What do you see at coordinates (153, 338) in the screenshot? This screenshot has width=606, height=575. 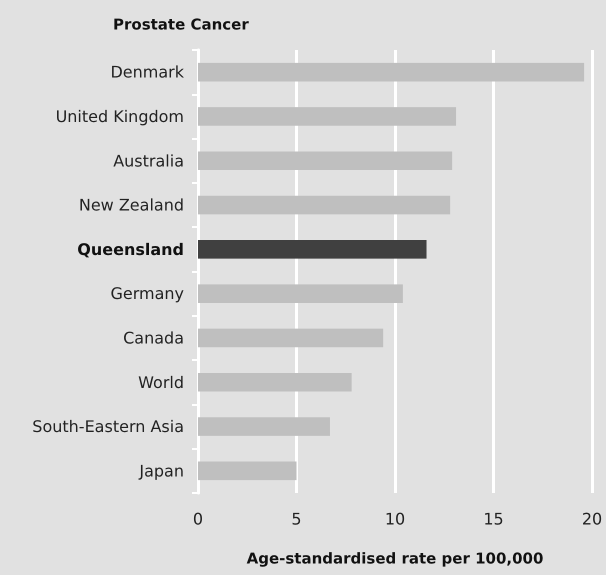 I see `y-tick-label: Canada` at bounding box center [153, 338].